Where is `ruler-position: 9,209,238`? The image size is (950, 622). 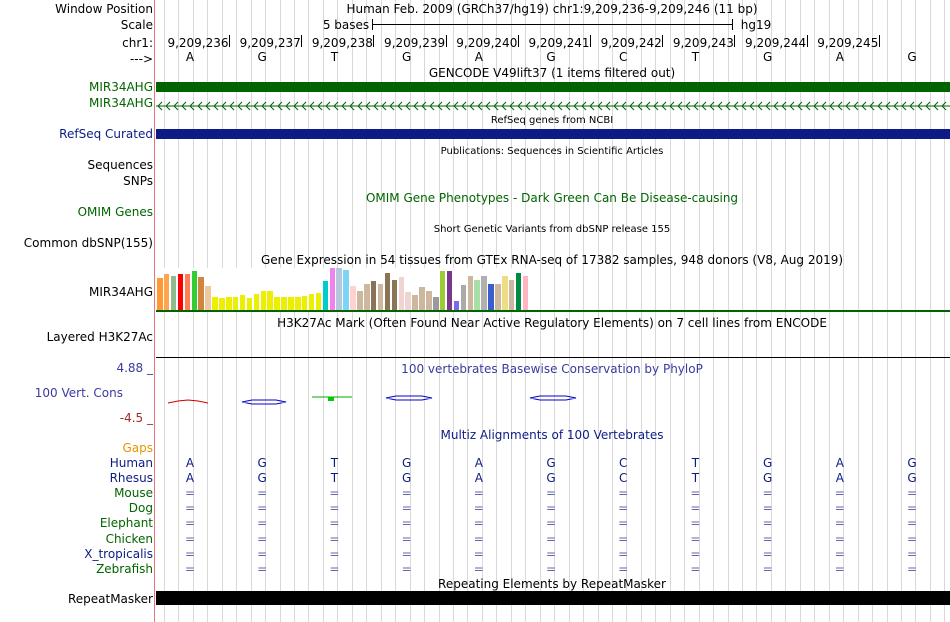 ruler-position: 9,209,238 is located at coordinates (342, 43).